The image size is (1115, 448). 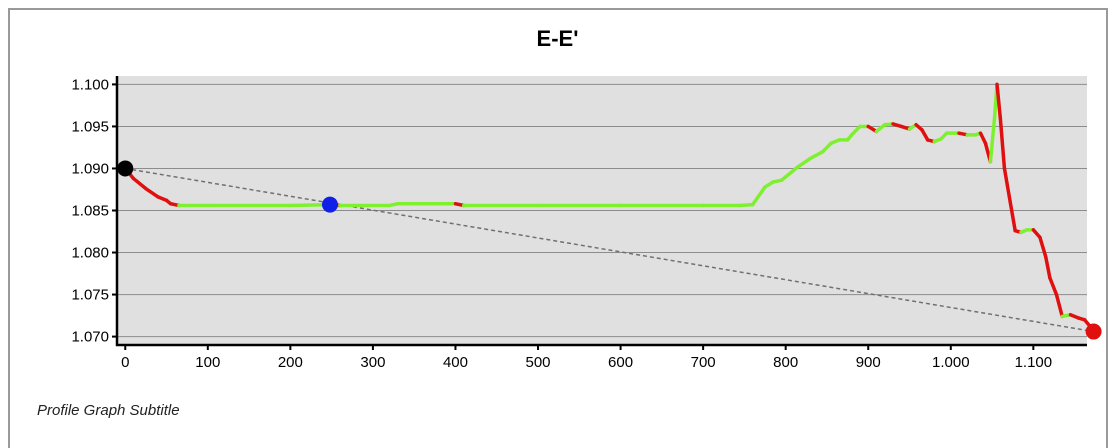 I want to click on x-tick-label: 200, so click(x=290, y=362).